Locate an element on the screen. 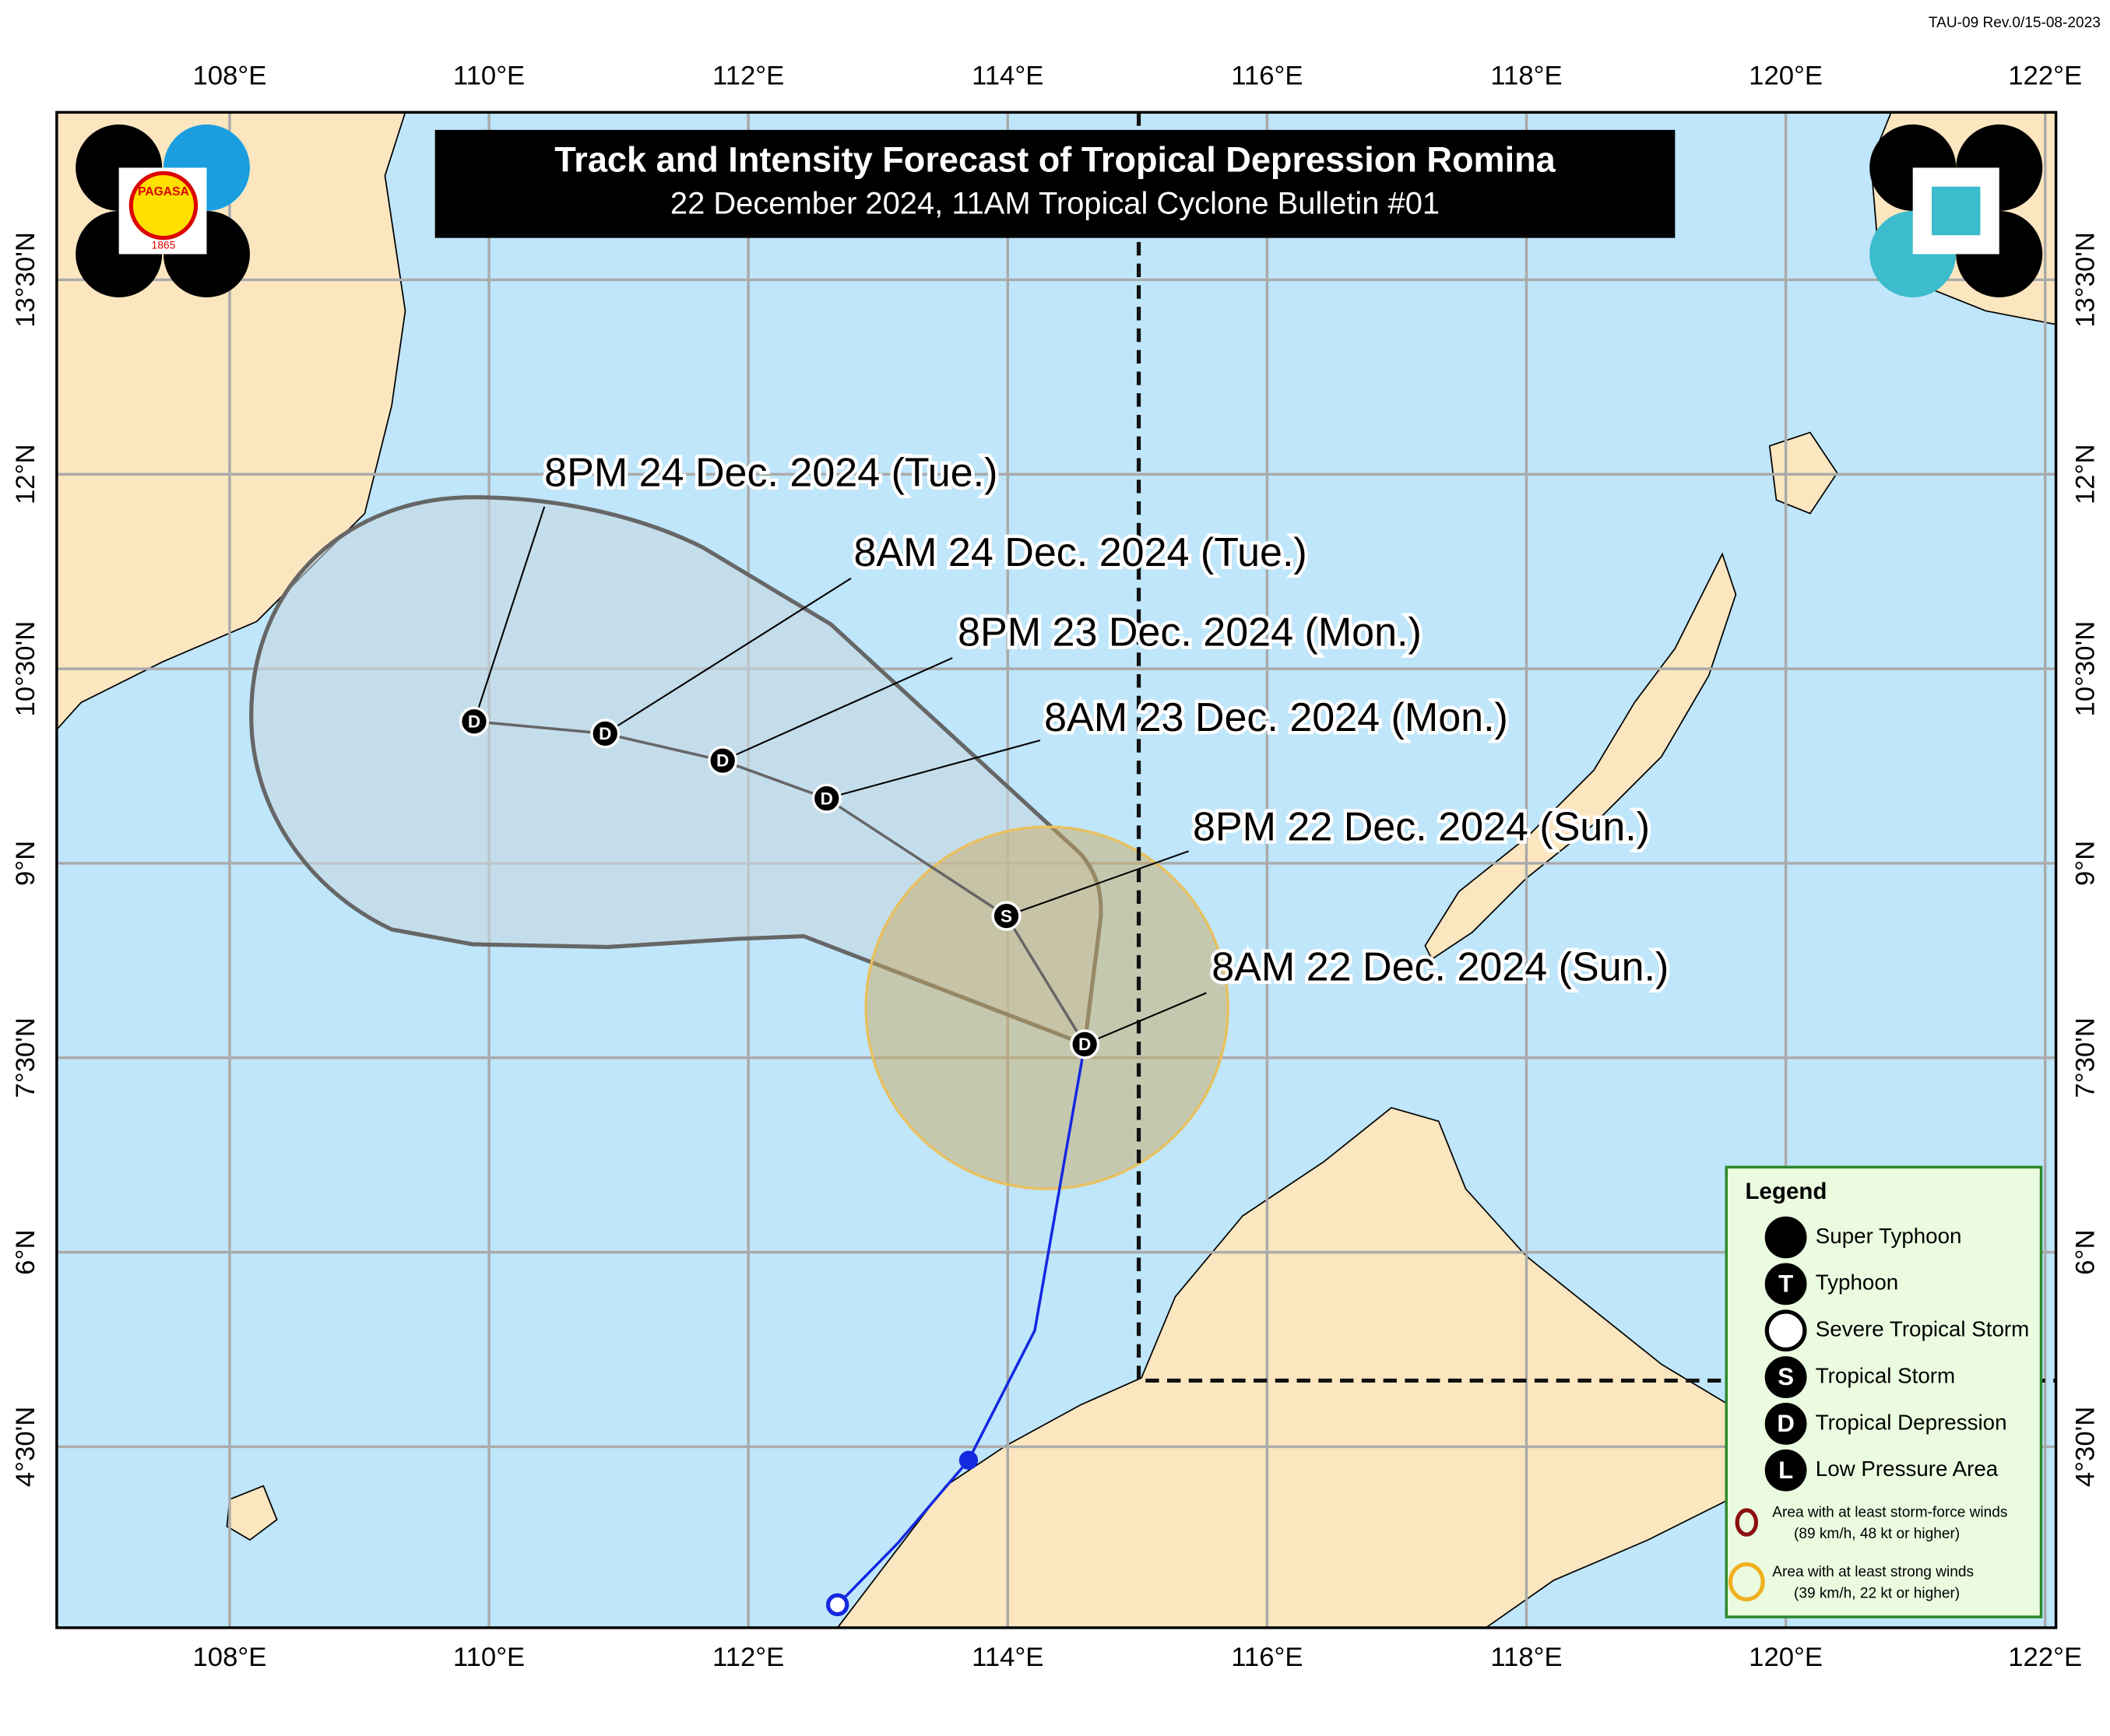 The height and width of the screenshot is (1736, 2110). lat-label-left: 7°30'N is located at coordinates (25, 1057).